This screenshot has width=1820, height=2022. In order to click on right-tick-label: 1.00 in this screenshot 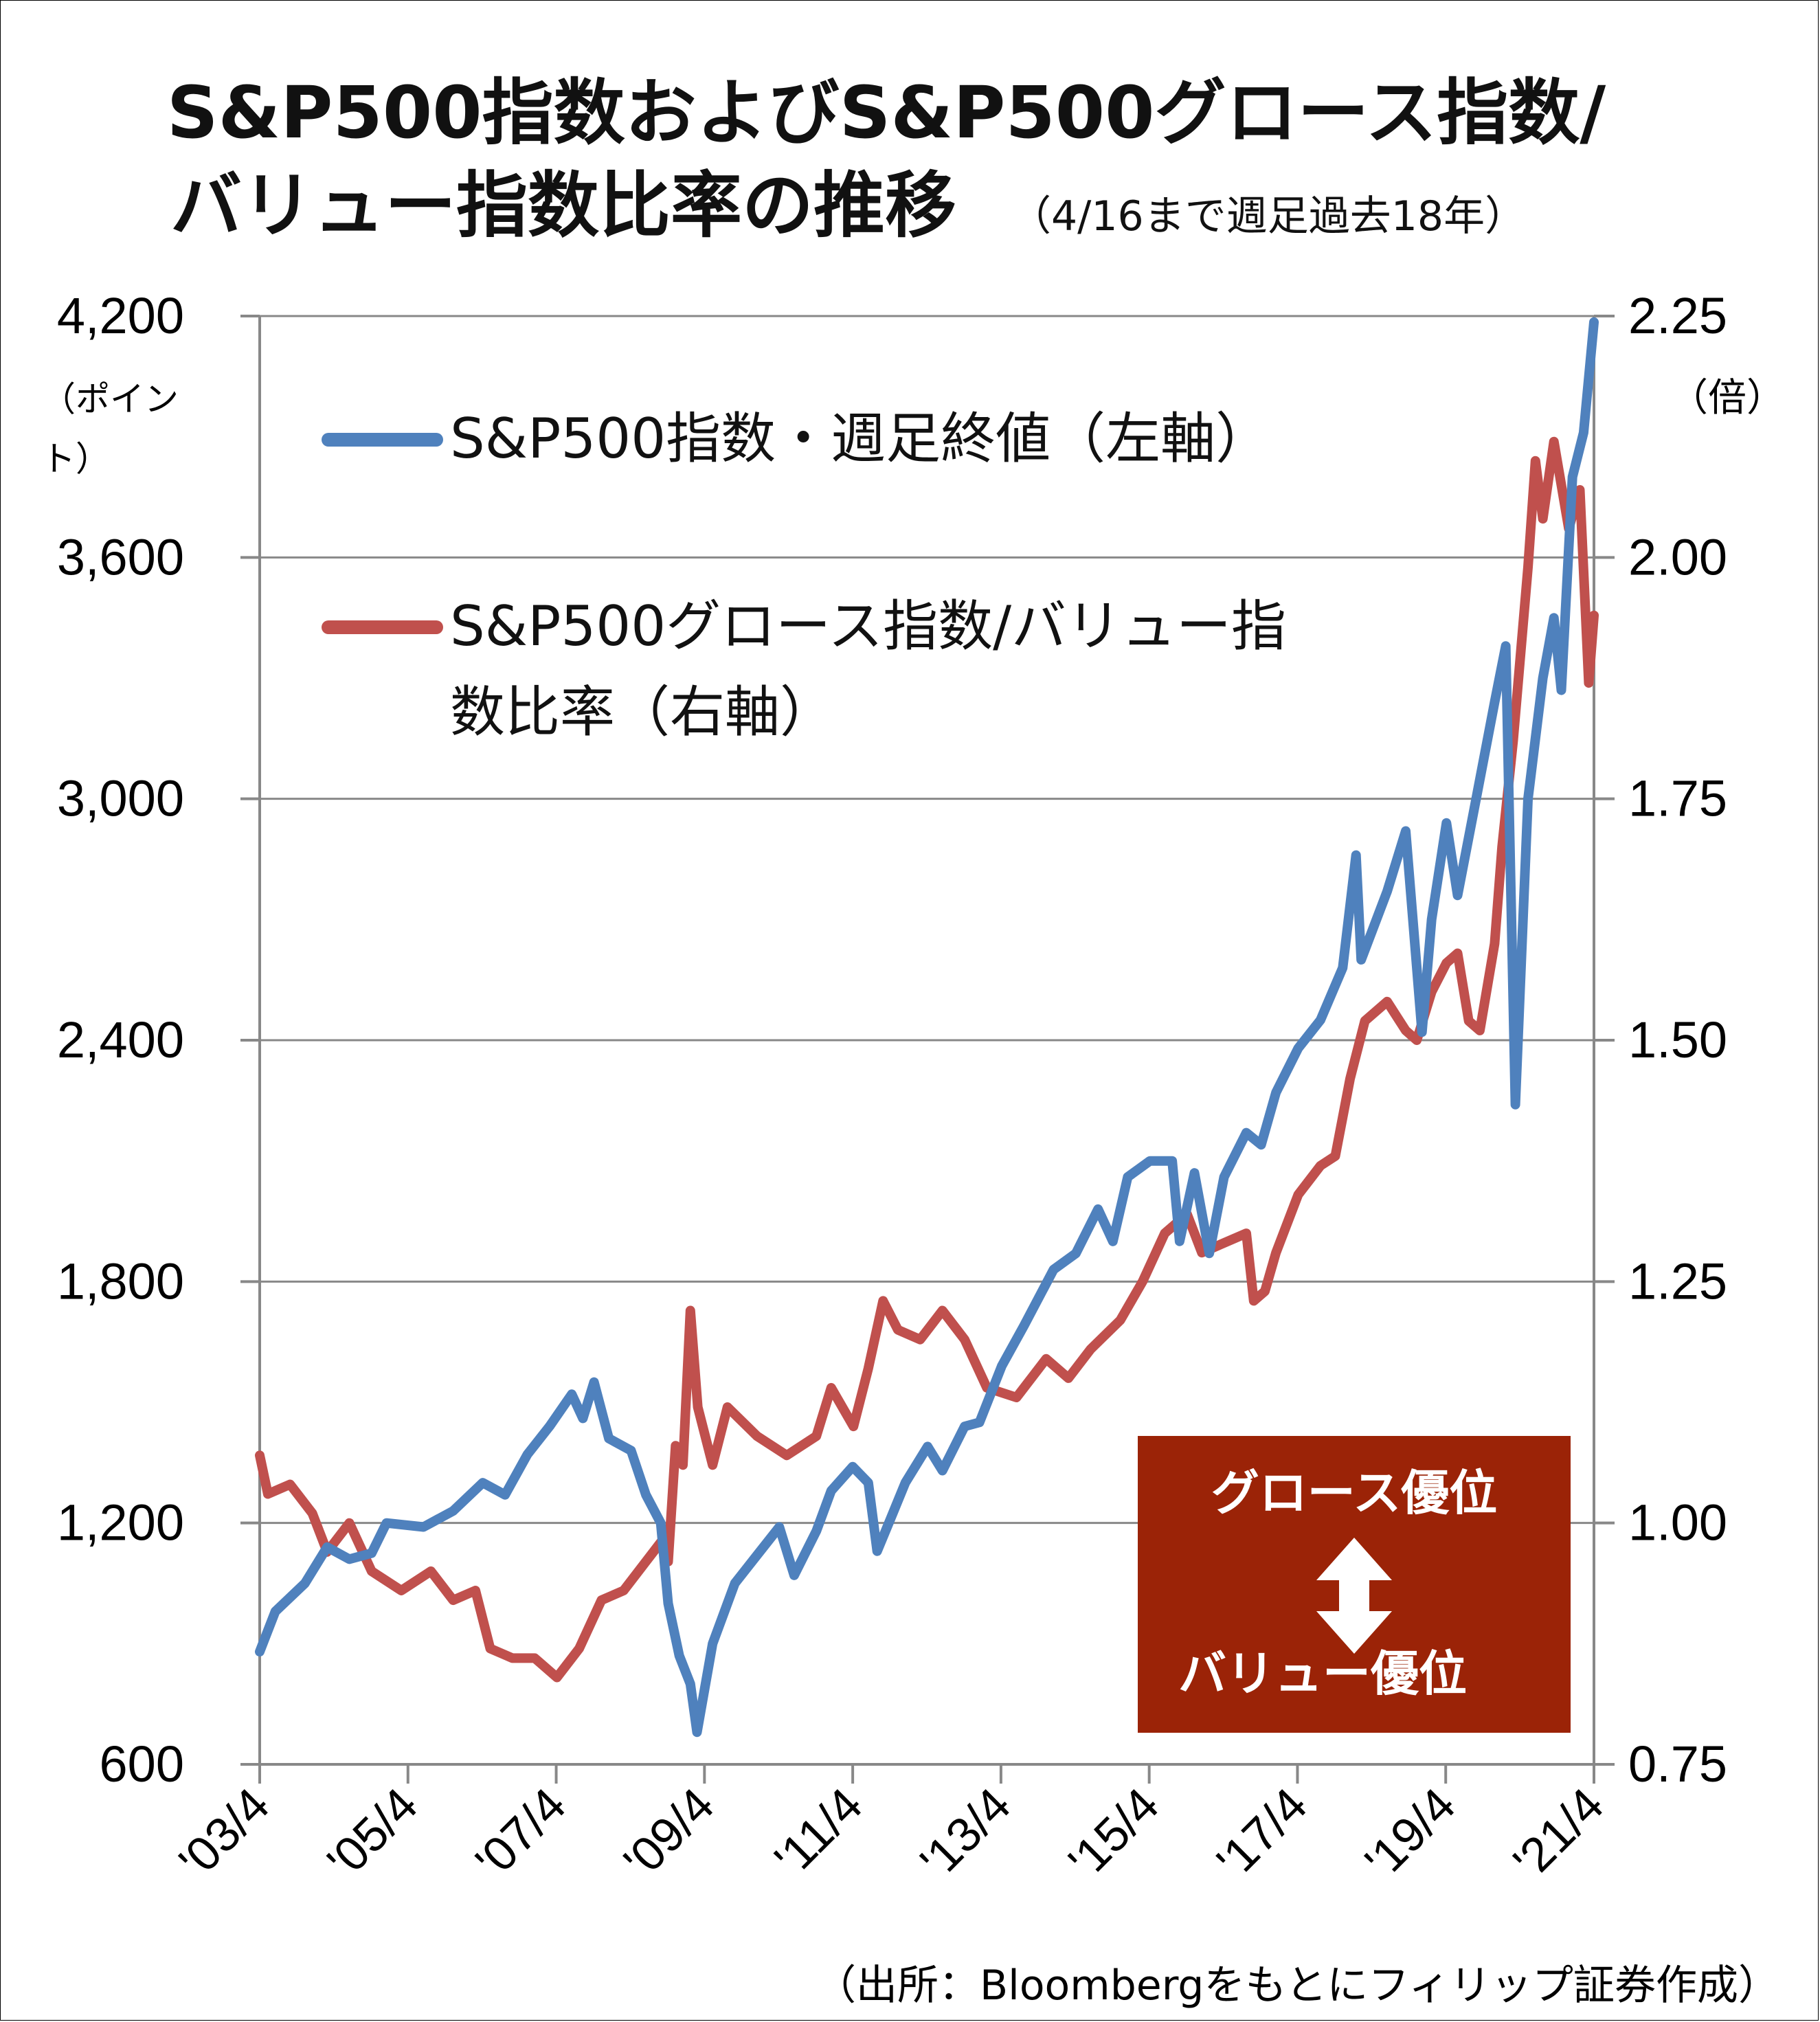, I will do `click(1677, 1523)`.